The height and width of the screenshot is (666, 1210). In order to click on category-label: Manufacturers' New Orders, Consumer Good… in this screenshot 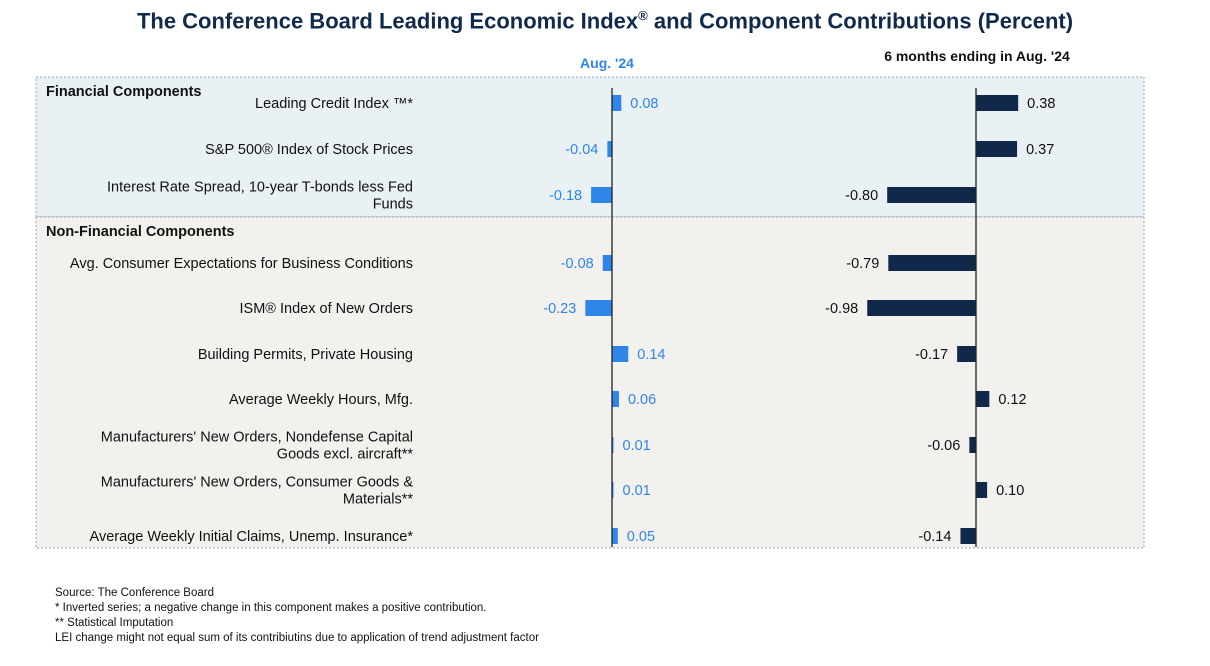, I will do `click(257, 483)`.